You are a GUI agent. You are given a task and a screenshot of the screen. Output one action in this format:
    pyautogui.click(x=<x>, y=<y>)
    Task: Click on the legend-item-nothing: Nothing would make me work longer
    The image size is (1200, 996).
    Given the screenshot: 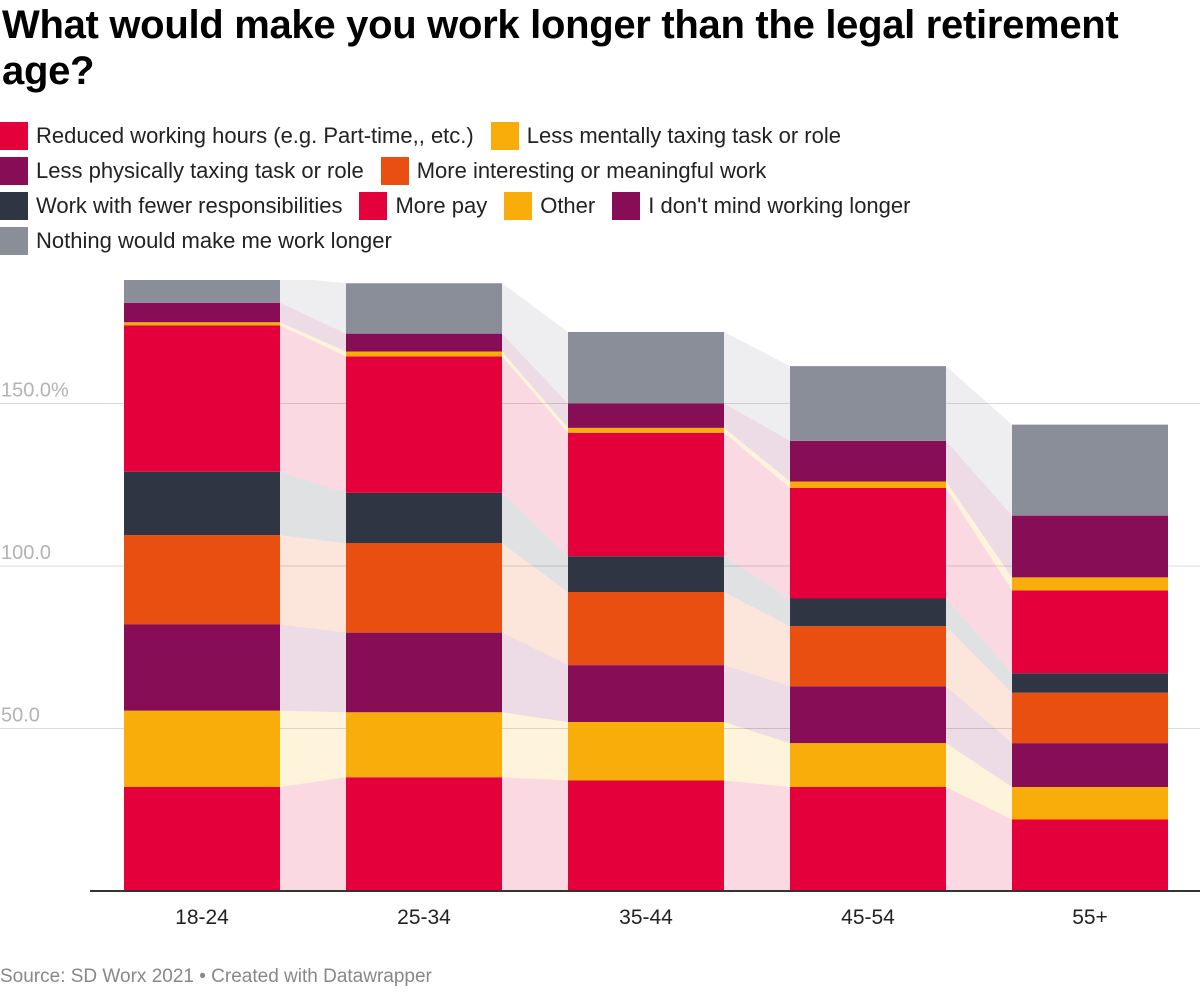 What is the action you would take?
    pyautogui.click(x=196, y=240)
    